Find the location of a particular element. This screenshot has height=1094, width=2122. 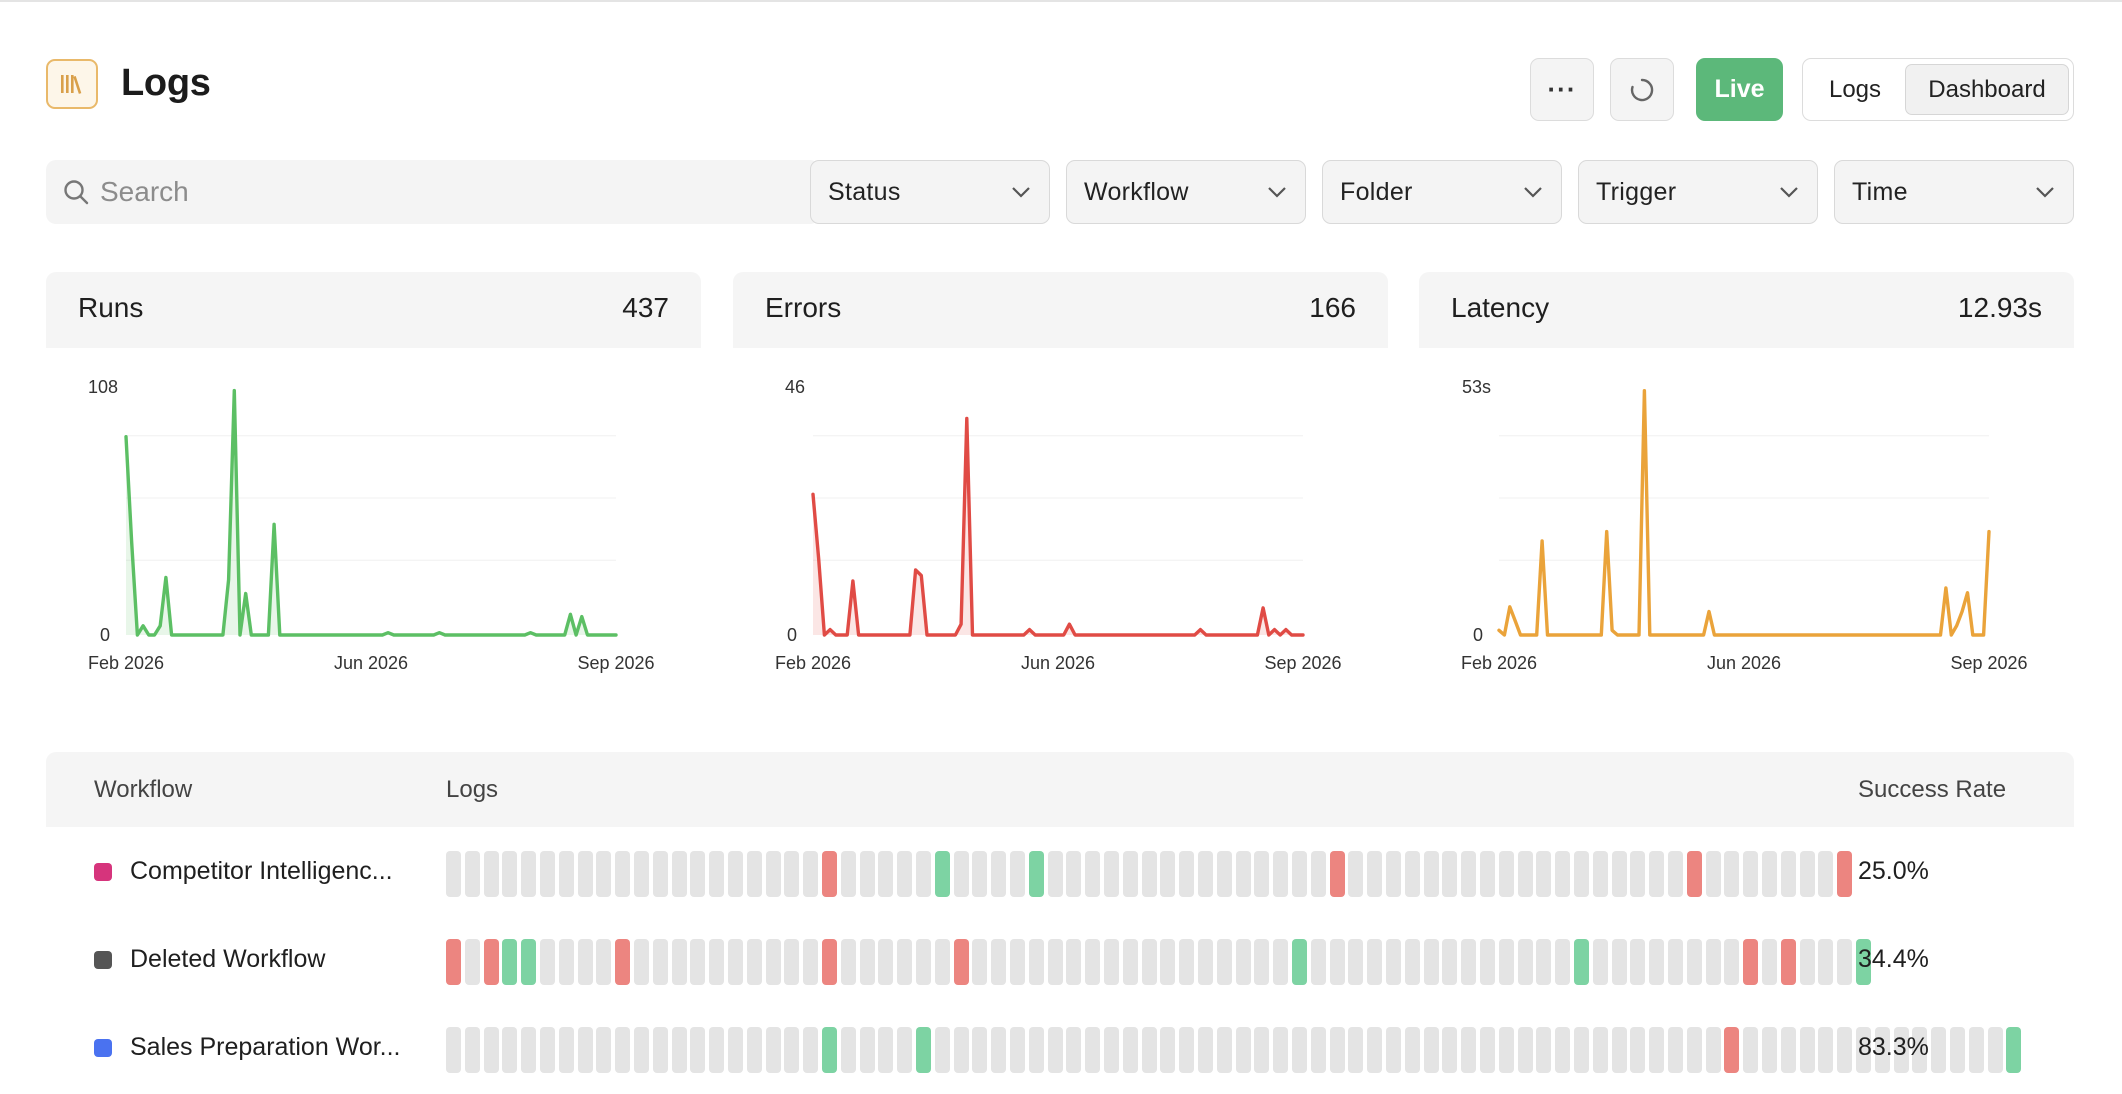

tab-dashboard: Dashboard is located at coordinates (1987, 89).